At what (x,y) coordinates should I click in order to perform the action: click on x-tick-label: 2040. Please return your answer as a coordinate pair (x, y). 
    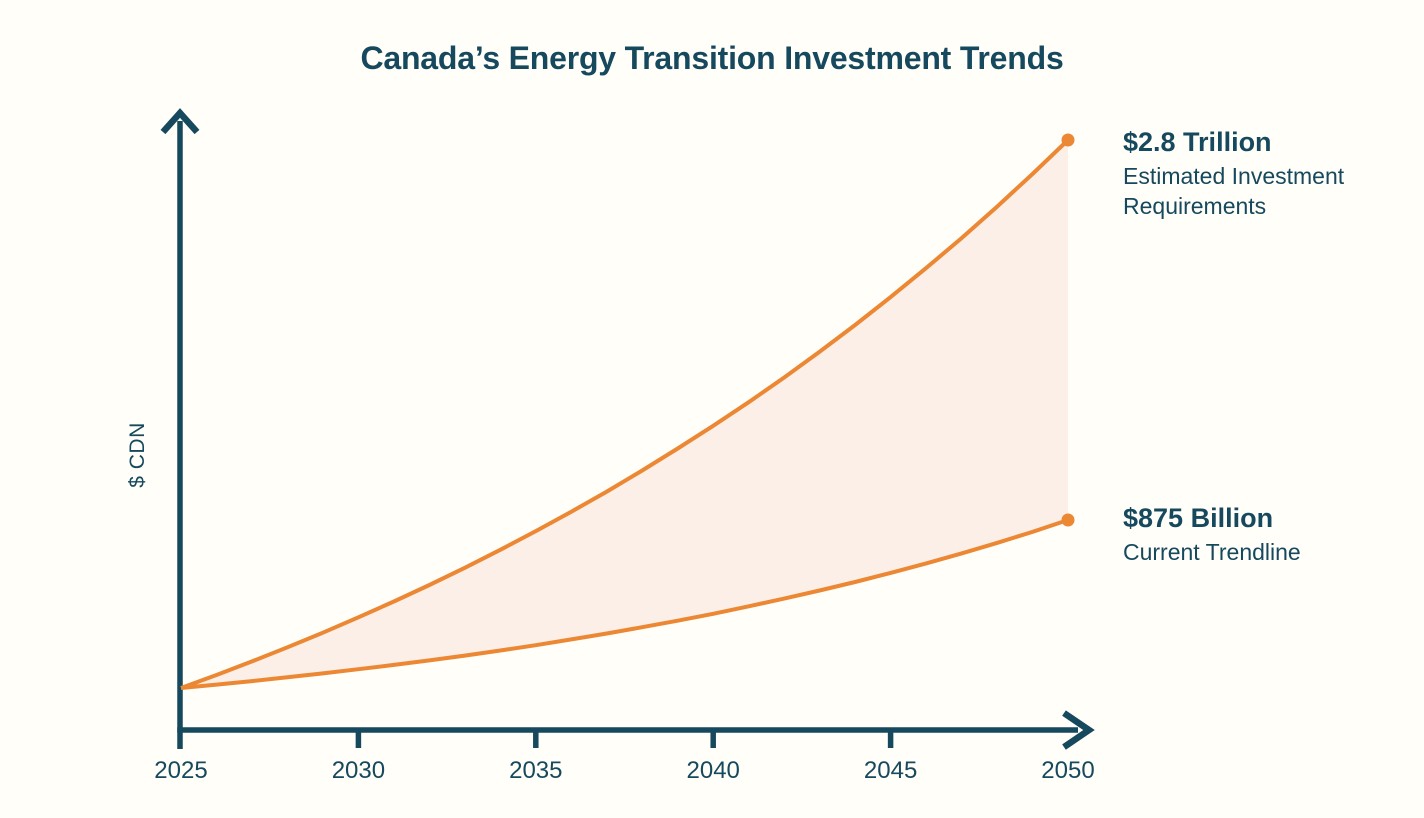
    Looking at the image, I should click on (713, 770).